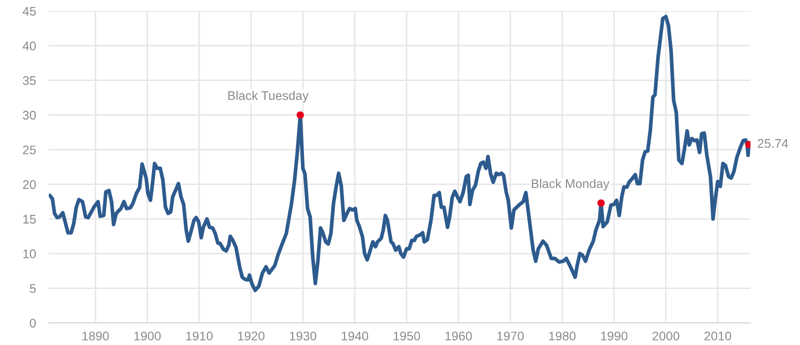 This screenshot has width=800, height=345. Describe the element at coordinates (29, 80) in the screenshot. I see `y-tick-label: 35` at that location.